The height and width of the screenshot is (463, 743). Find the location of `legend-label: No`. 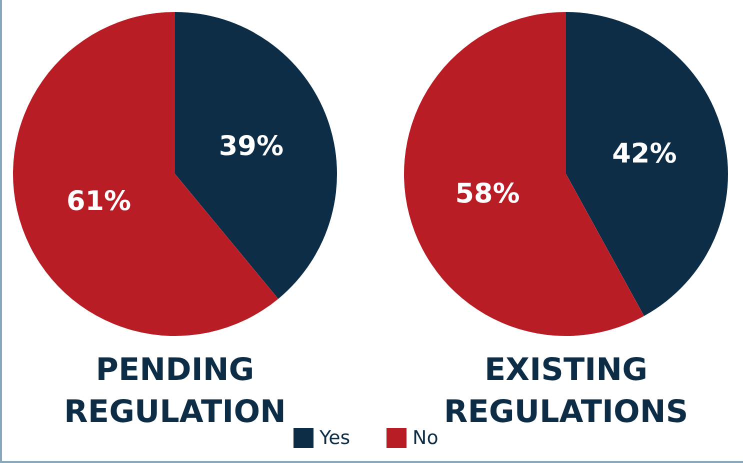

legend-label: No is located at coordinates (425, 438).